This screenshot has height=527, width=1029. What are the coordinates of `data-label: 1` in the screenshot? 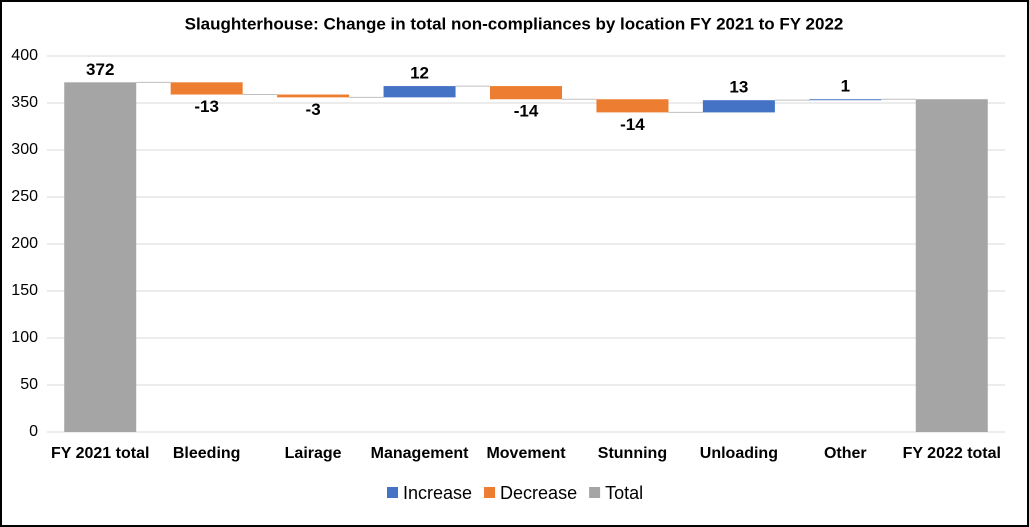 It's located at (845, 86).